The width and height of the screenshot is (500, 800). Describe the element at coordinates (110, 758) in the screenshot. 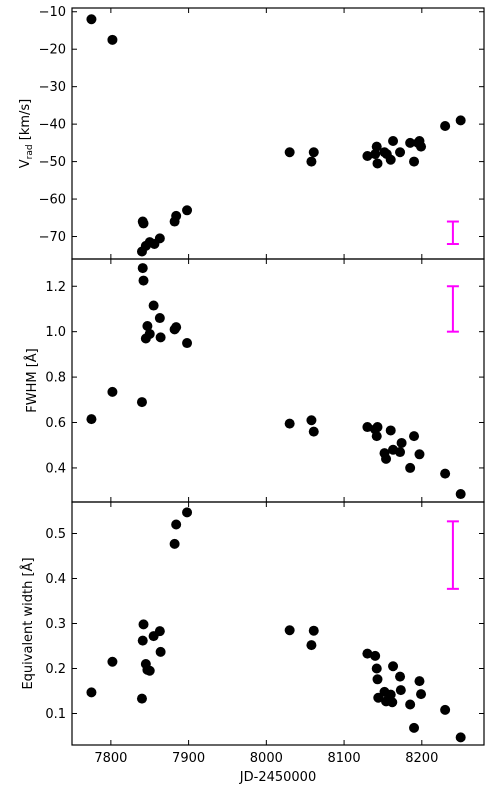

I see `x-tick-label: 7800` at that location.